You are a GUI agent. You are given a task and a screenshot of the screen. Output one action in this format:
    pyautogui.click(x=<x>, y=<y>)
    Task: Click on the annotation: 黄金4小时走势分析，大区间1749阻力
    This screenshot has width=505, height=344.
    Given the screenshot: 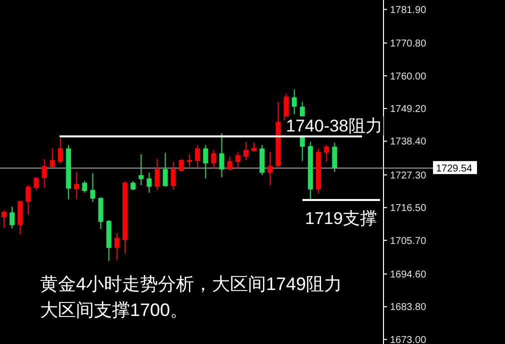 What is the action you would take?
    pyautogui.click(x=191, y=284)
    